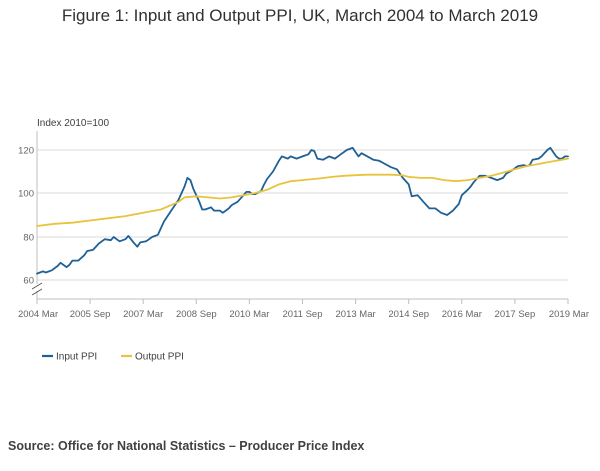 The height and width of the screenshot is (471, 600). I want to click on legend-label-output-ppi: Output PPI, so click(159, 357).